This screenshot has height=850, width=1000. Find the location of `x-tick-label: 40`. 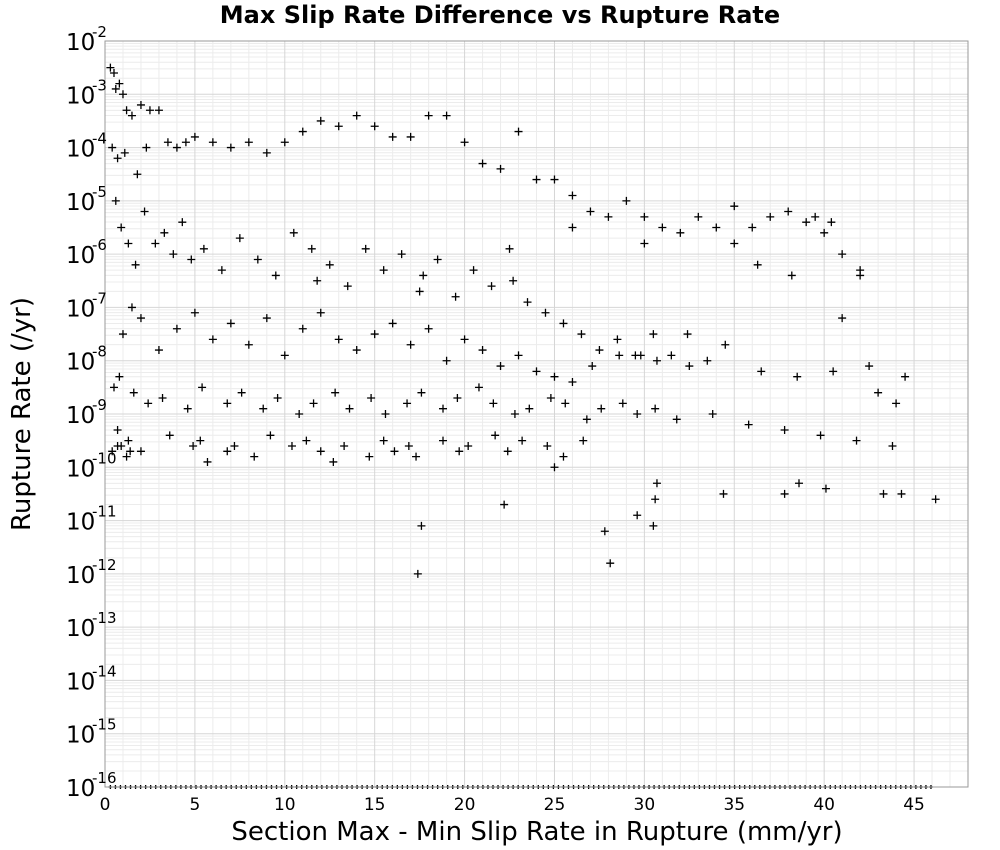

x-tick-label: 40 is located at coordinates (824, 805).